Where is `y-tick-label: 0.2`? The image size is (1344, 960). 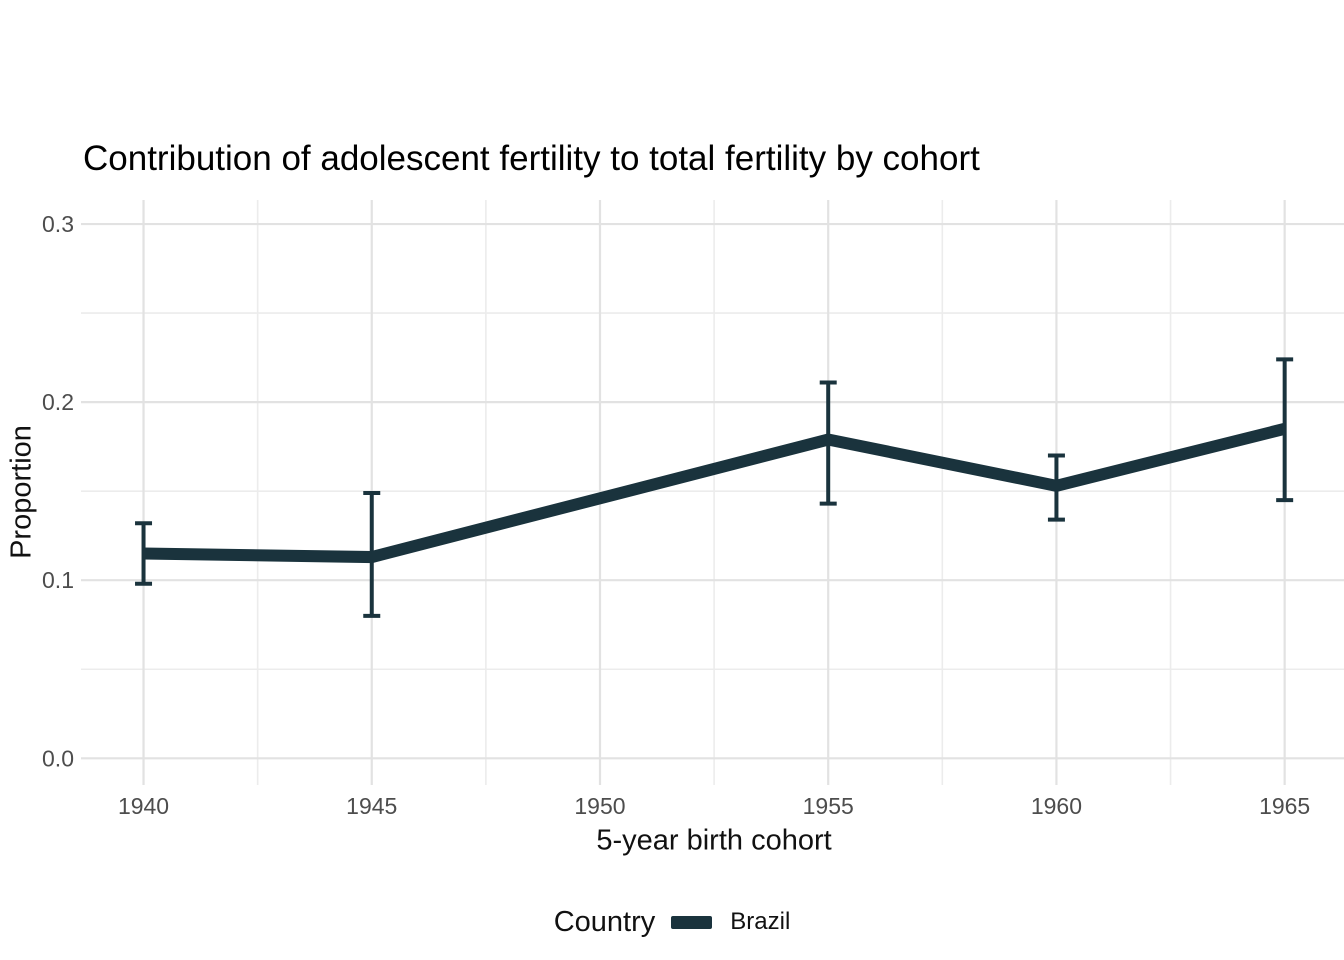
y-tick-label: 0.2 is located at coordinates (58, 402).